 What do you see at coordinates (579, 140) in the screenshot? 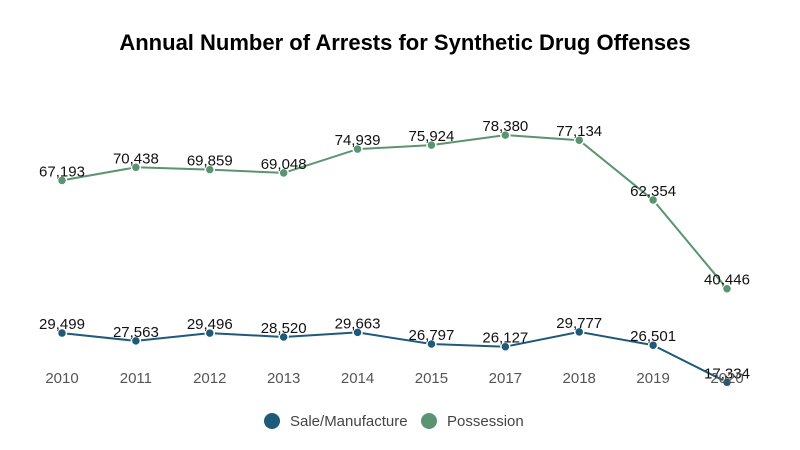
I see `data-point-possession-2018` at bounding box center [579, 140].